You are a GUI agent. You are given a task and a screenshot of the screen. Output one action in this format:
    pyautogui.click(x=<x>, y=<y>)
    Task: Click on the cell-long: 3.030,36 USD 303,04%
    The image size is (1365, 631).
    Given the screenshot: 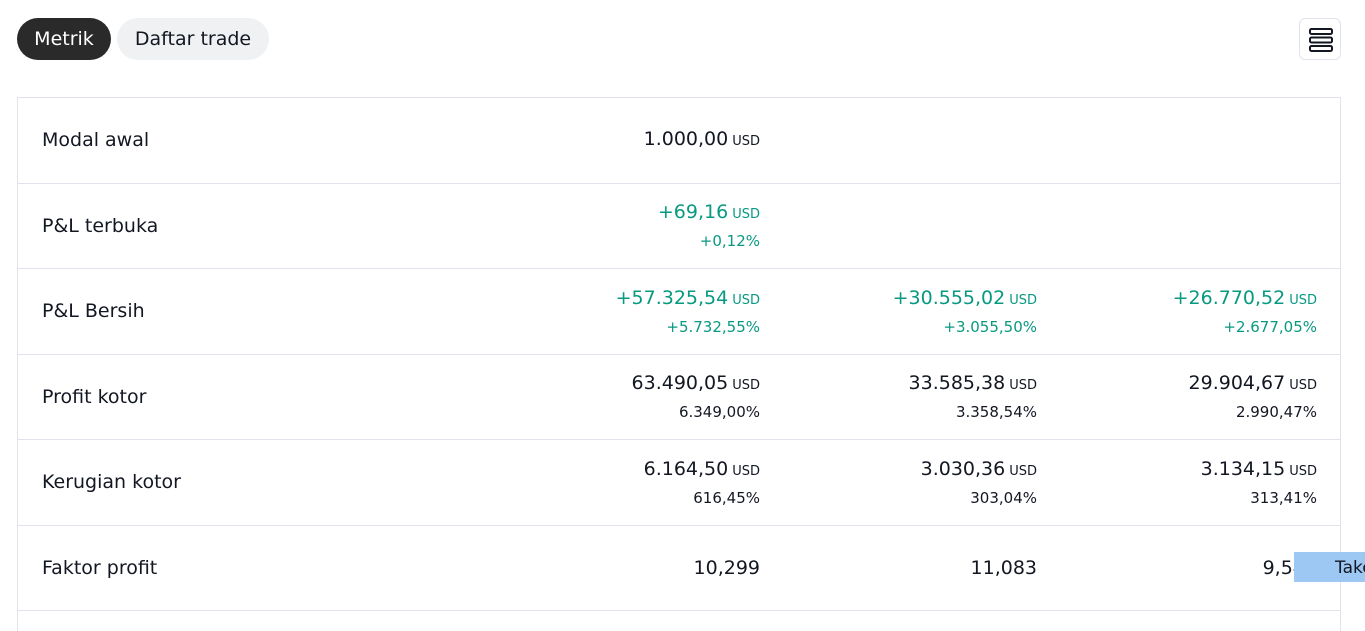 What is the action you would take?
    pyautogui.click(x=907, y=482)
    